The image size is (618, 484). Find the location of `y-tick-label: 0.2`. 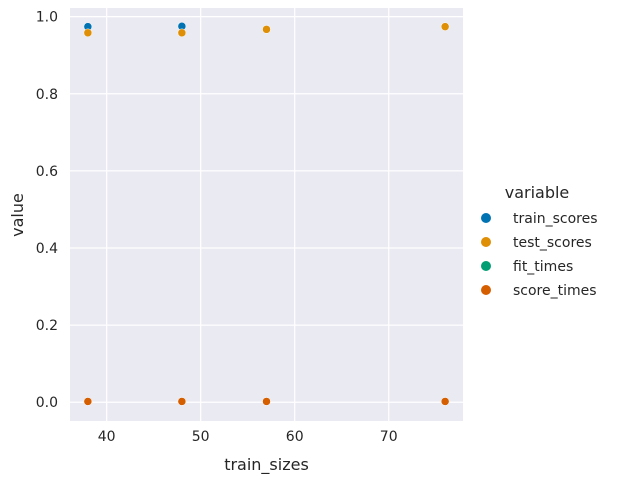

y-tick-label: 0.2 is located at coordinates (47, 326).